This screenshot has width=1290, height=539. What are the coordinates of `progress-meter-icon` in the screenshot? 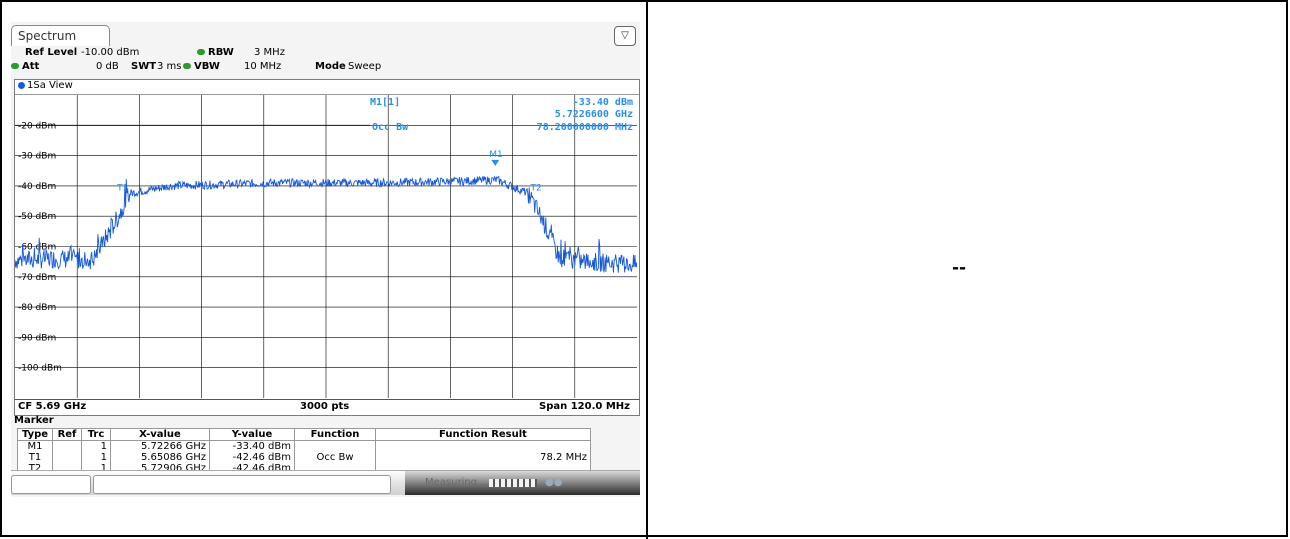 It's located at (513, 483).